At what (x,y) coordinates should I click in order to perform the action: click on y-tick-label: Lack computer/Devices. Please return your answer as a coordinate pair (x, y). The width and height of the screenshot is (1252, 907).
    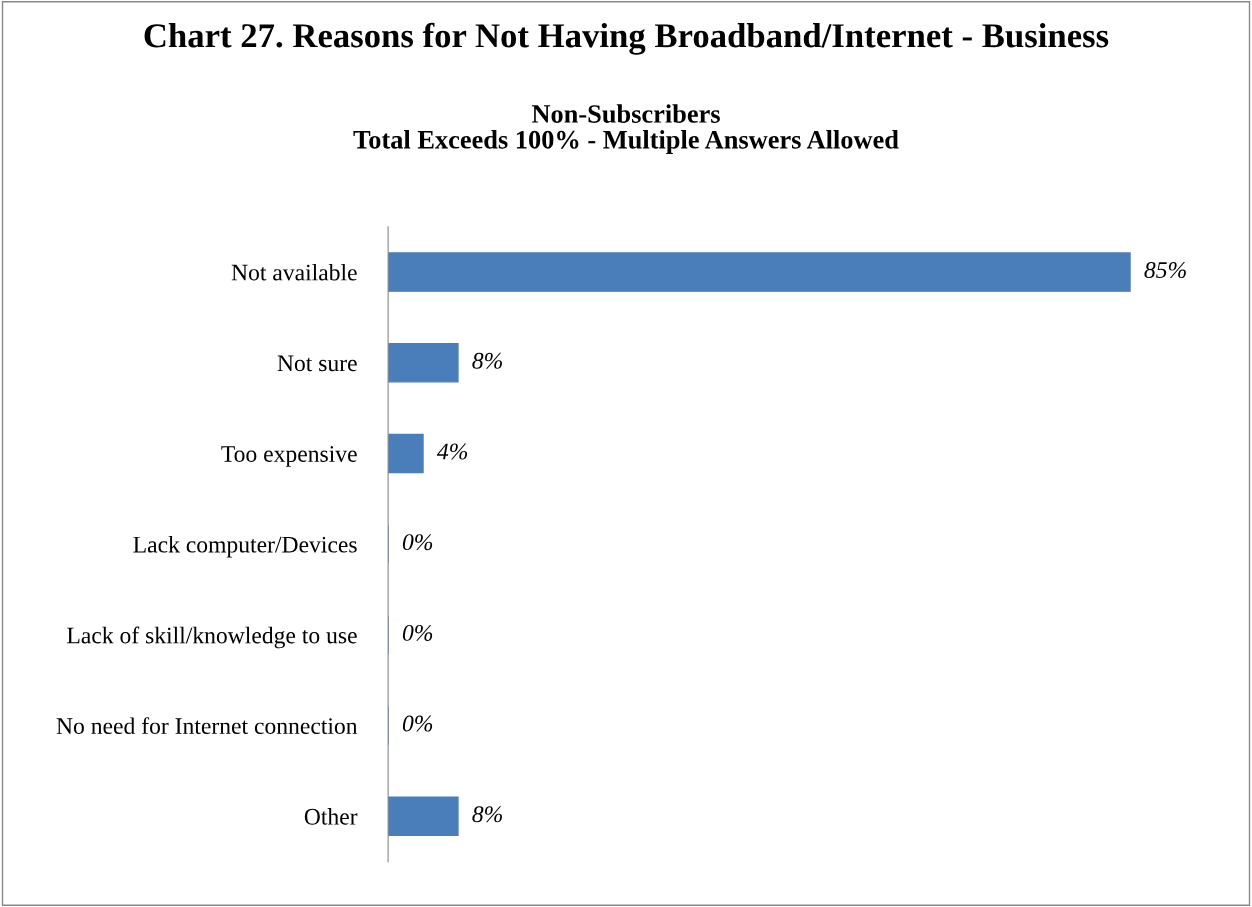
    Looking at the image, I should click on (245, 547).